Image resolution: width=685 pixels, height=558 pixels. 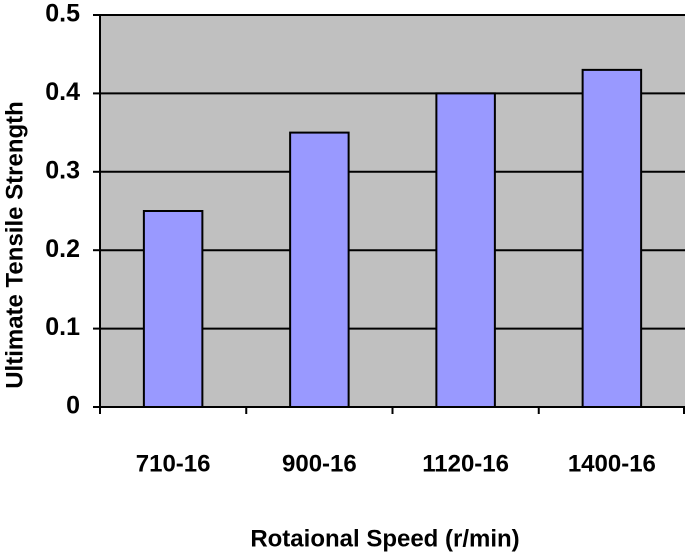 I want to click on x-axis-title: Rotaional Speed (r/min), so click(x=384, y=538).